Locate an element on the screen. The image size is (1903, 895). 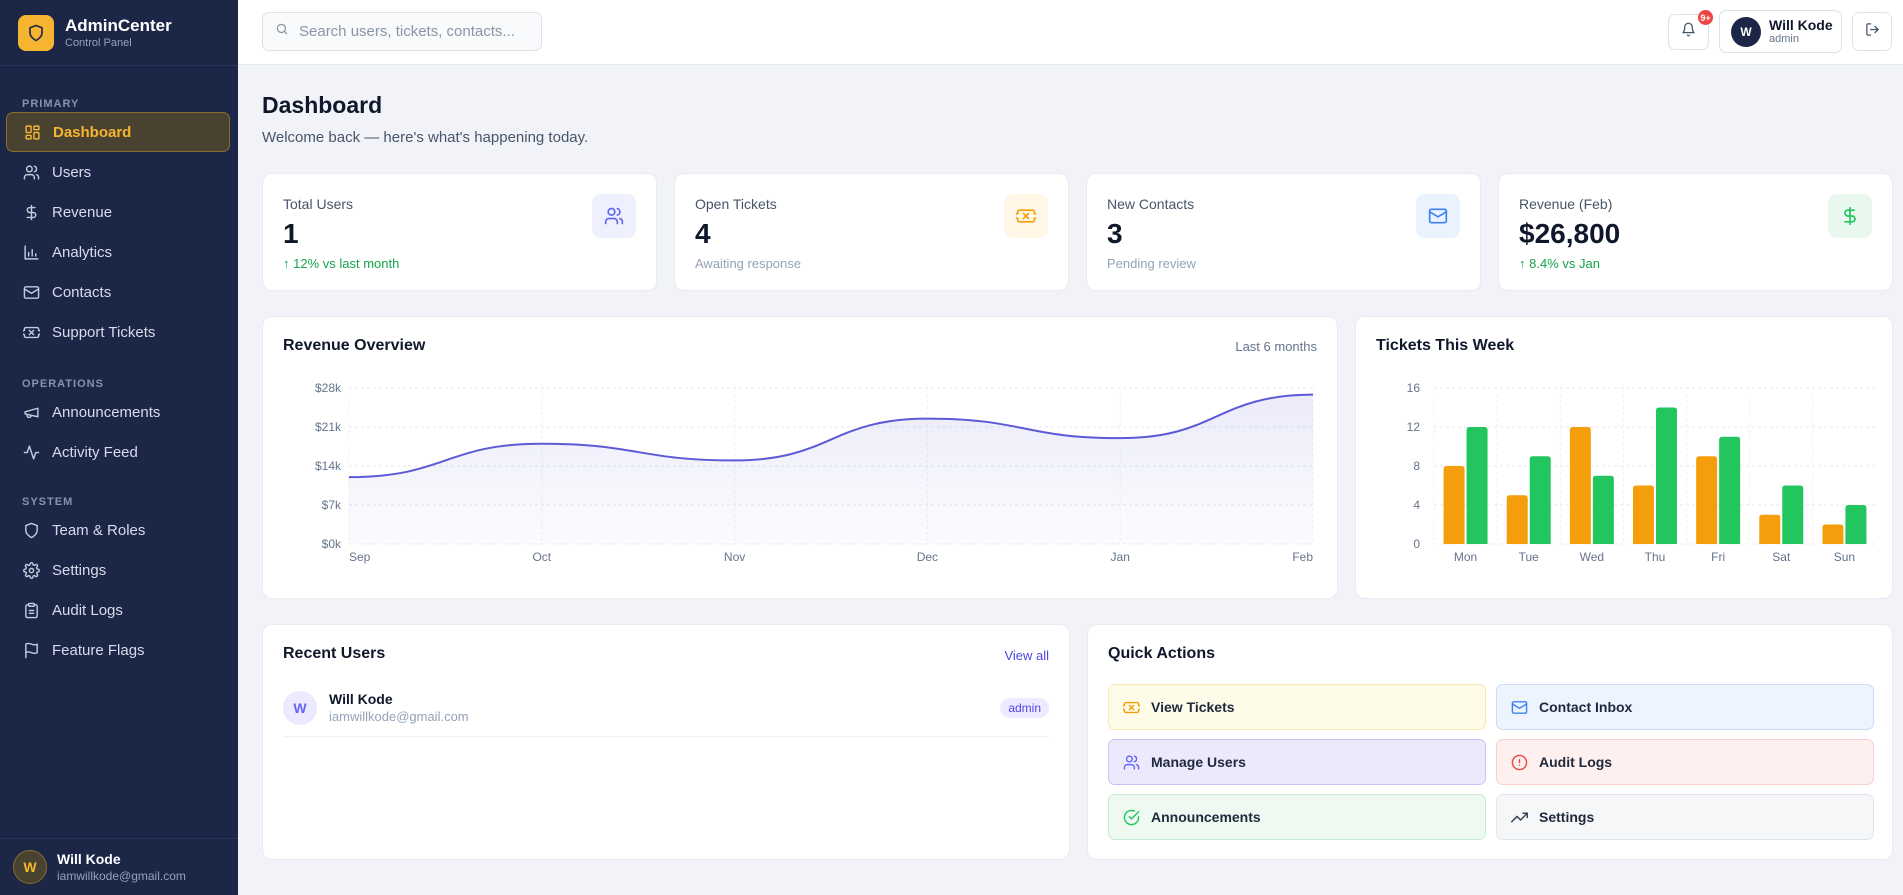
revenue-range-label: Last 6 months is located at coordinates (1276, 346).